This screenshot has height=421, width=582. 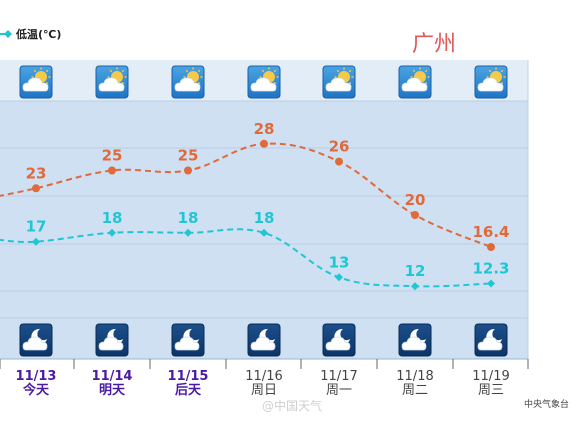 What do you see at coordinates (36, 227) in the screenshot?
I see `low-temp-label: 17` at bounding box center [36, 227].